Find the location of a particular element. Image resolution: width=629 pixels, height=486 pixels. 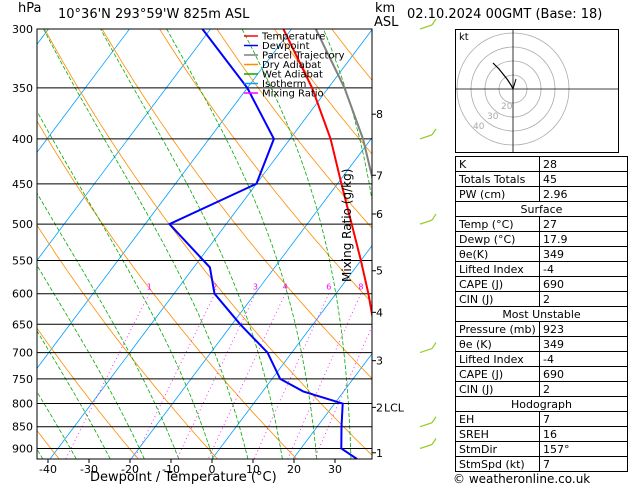

index-label: EH is located at coordinates (497, 419).